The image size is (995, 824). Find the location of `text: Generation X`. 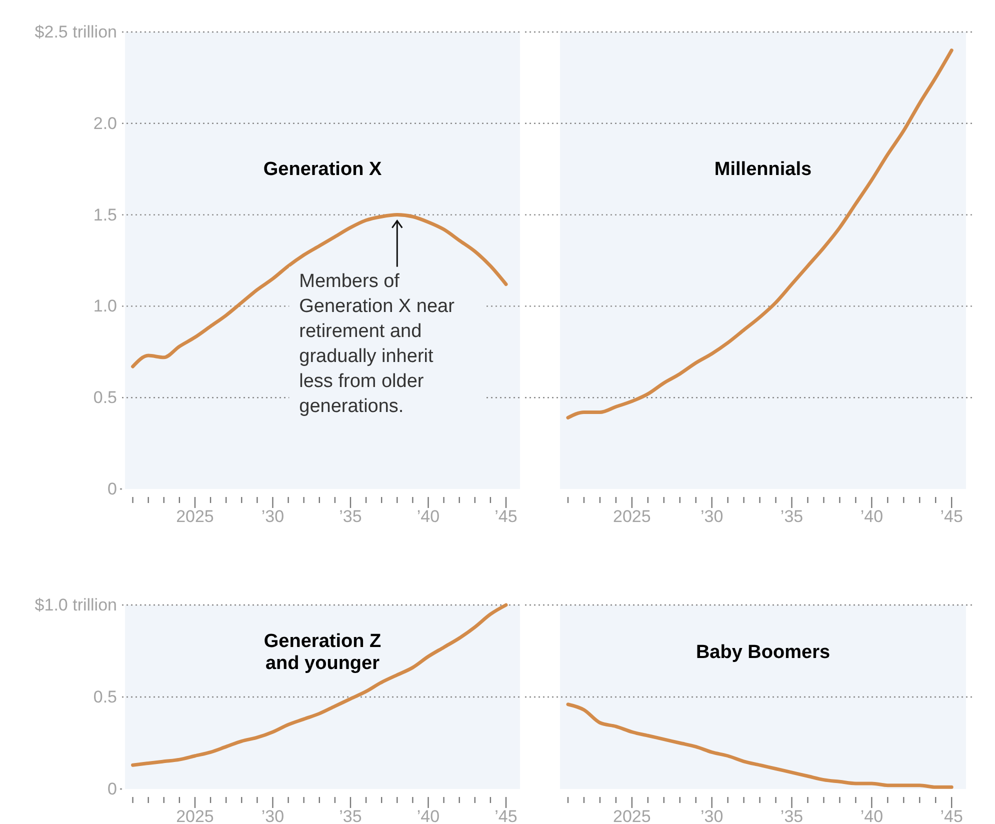

text: Generation X is located at coordinates (322, 169).